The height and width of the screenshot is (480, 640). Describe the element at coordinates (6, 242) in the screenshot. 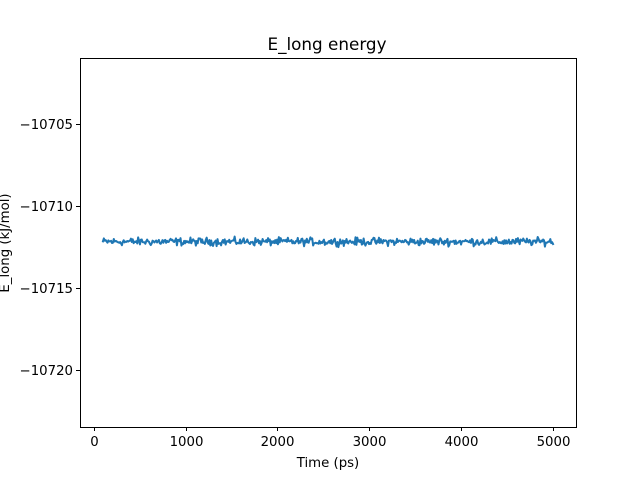

I see `y-axis-label: E_long (kJ/mol)` at that location.